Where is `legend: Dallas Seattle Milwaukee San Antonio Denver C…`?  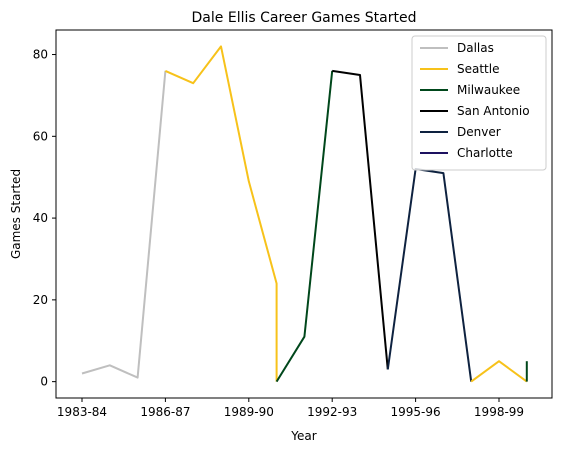 legend: Dallas Seattle Milwaukee San Antonio Denver C… is located at coordinates (479, 103).